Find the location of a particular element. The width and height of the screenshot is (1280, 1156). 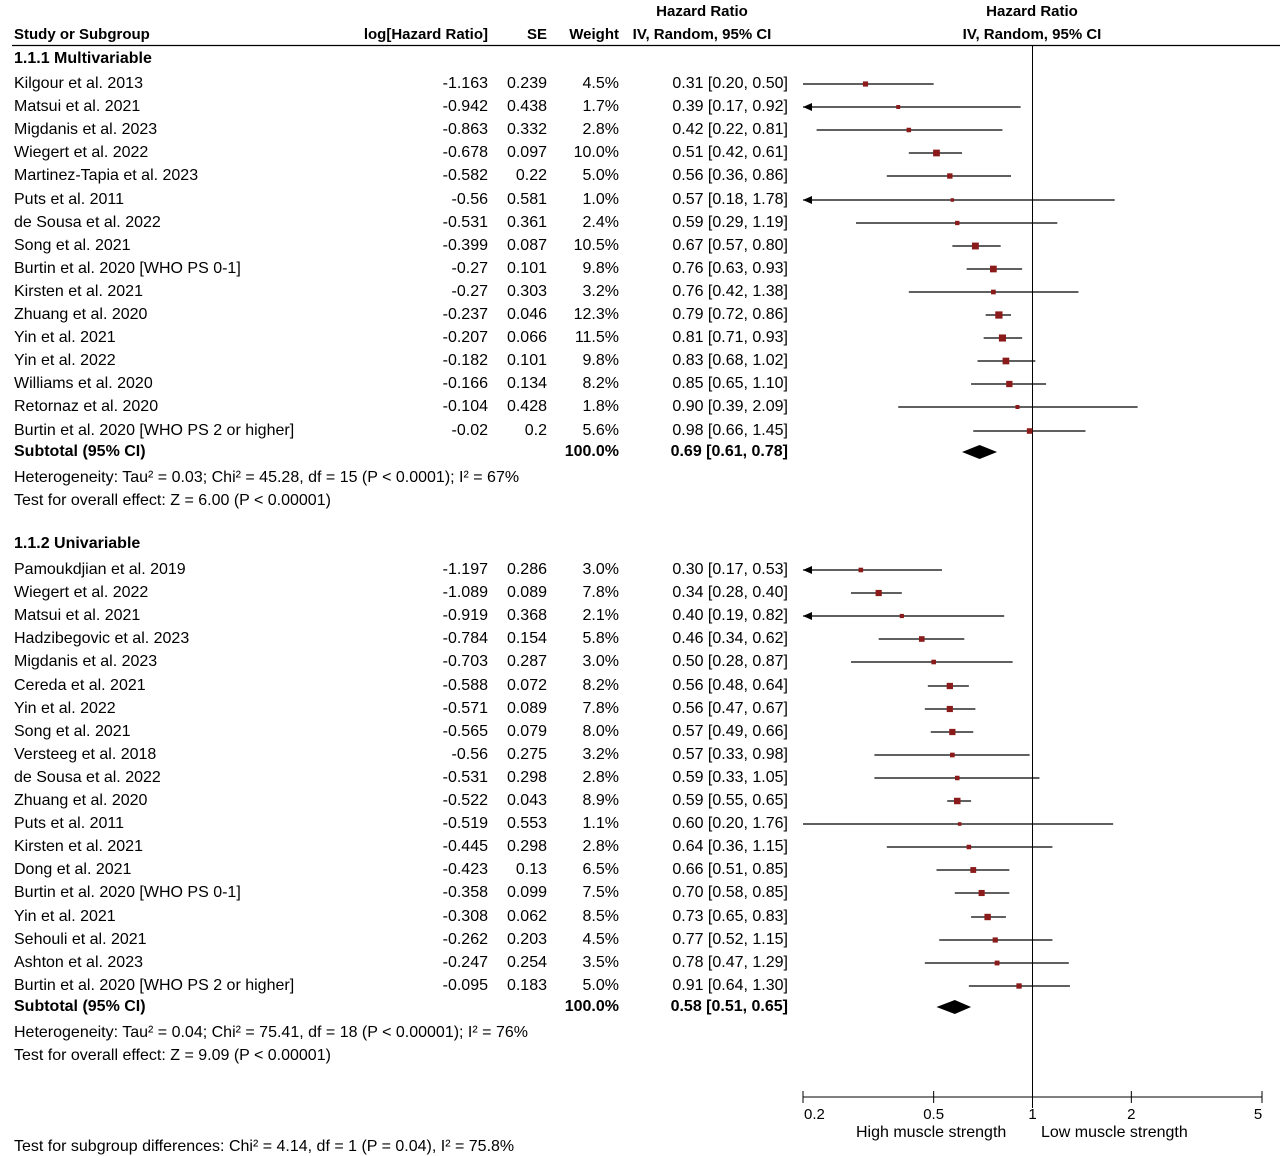

study-name: Wiegert et al. 2022 is located at coordinates (81, 152).